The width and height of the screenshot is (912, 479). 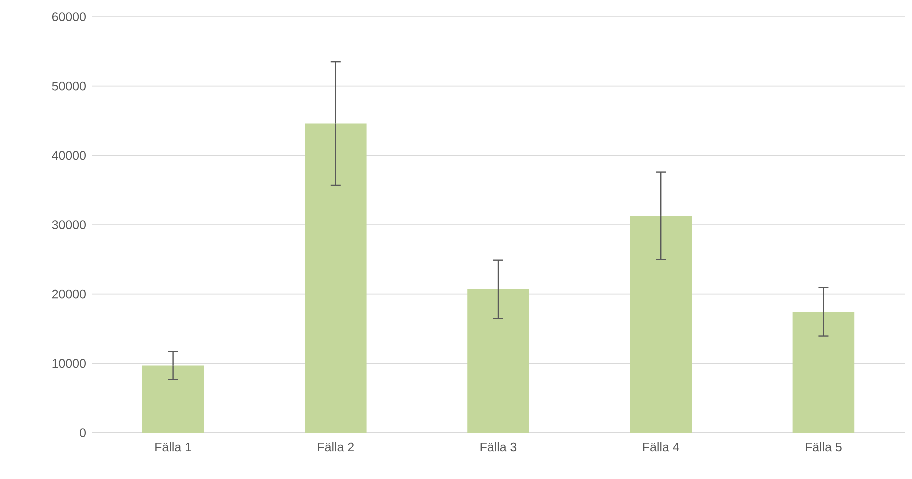 What do you see at coordinates (69, 86) in the screenshot?
I see `y-tick-label: 50000` at bounding box center [69, 86].